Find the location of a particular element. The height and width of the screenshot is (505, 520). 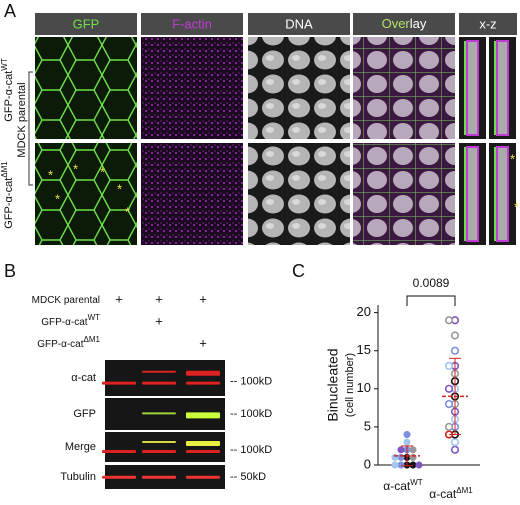

condition-label-main: MDCK parental is located at coordinates (66, 300).